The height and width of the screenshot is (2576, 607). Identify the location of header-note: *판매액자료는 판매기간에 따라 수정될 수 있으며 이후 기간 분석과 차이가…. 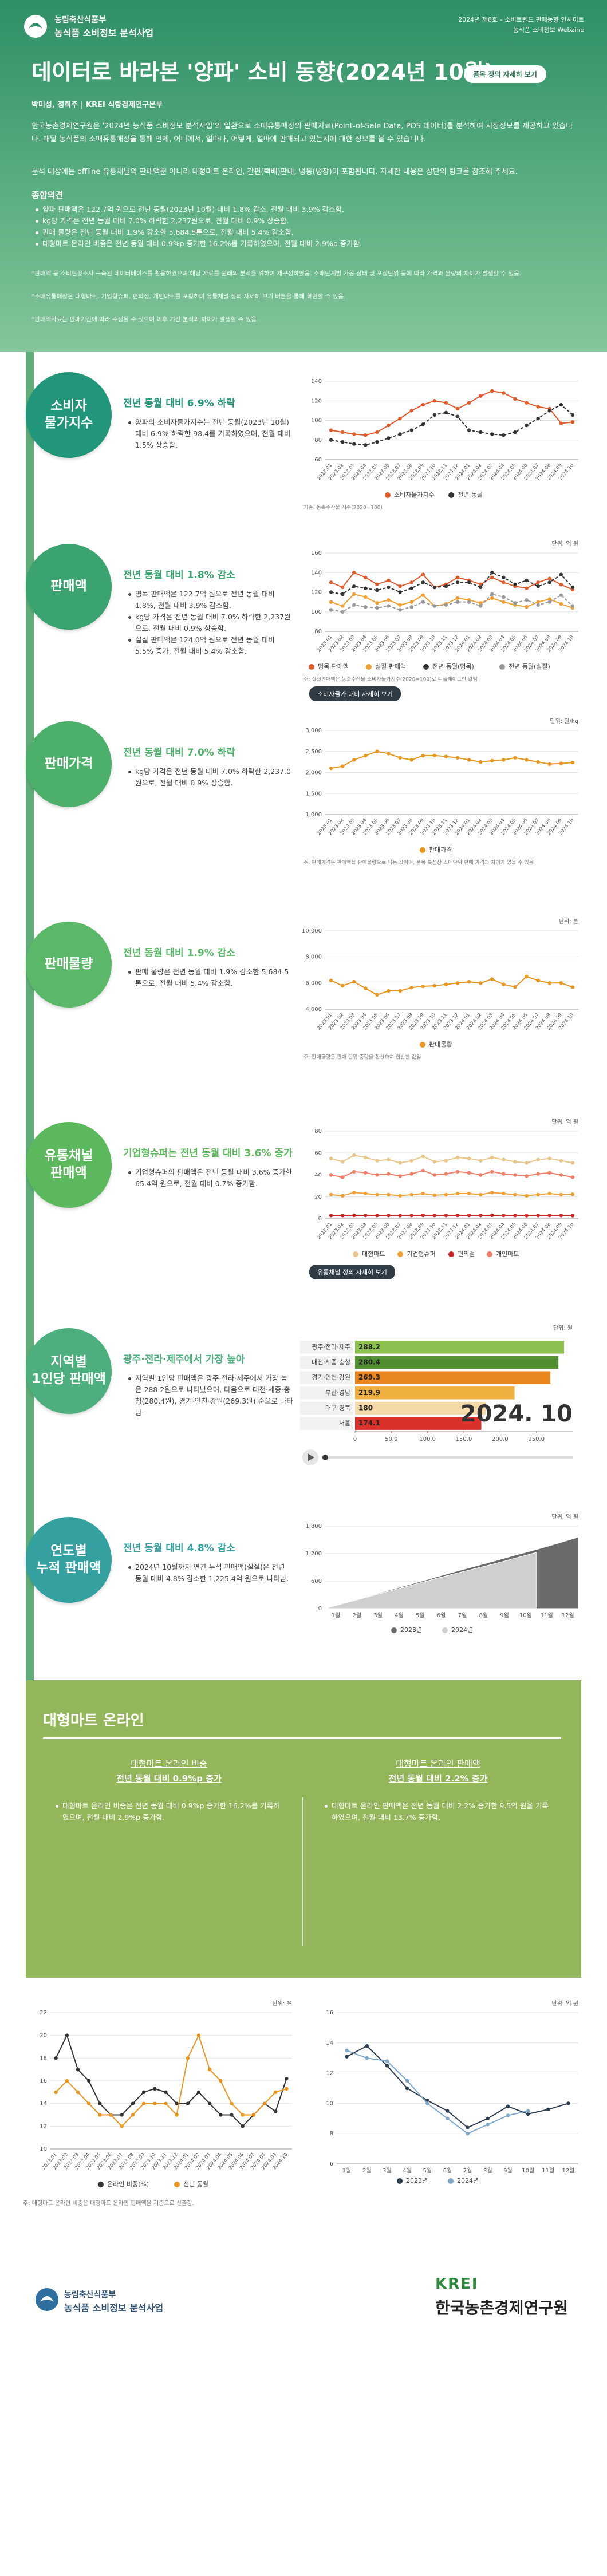
(145, 319).